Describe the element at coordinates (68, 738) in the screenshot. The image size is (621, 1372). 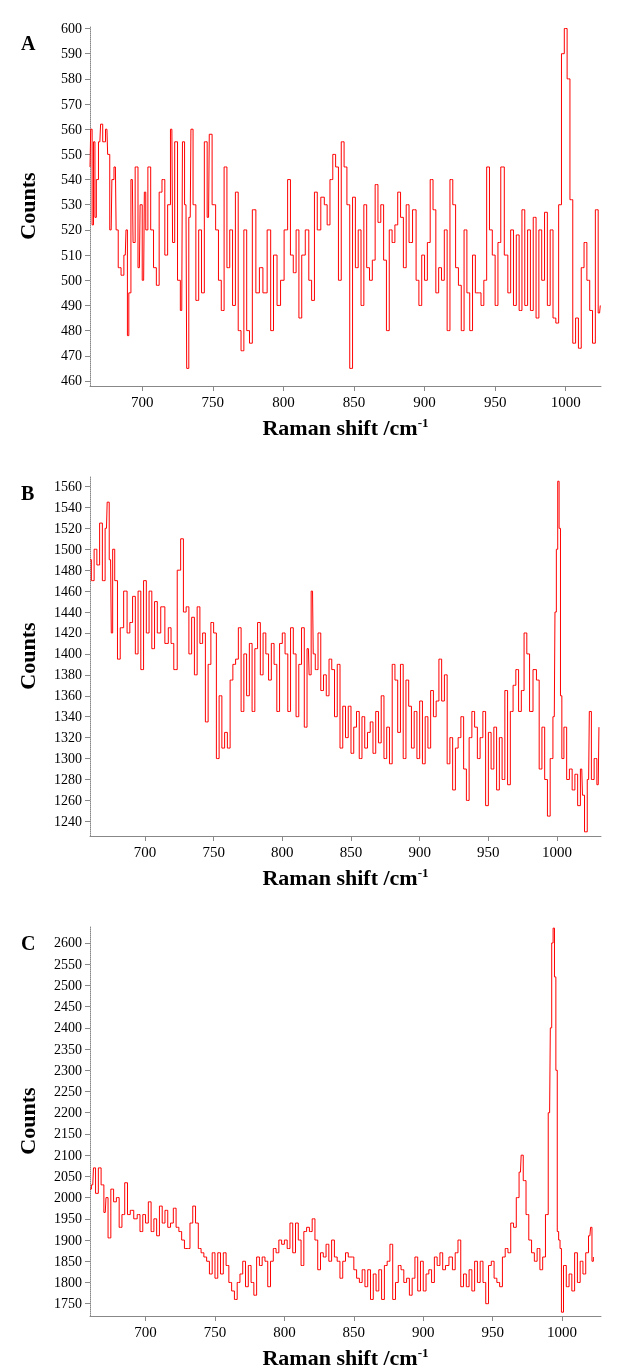
I see `y-tick-label: 1320` at that location.